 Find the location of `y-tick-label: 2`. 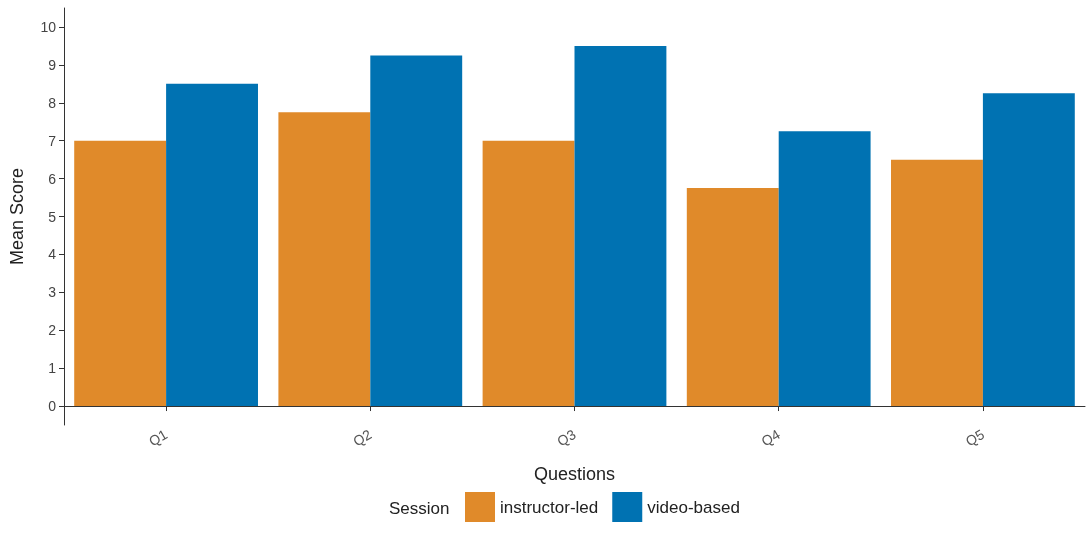

y-tick-label: 2 is located at coordinates (52, 330).